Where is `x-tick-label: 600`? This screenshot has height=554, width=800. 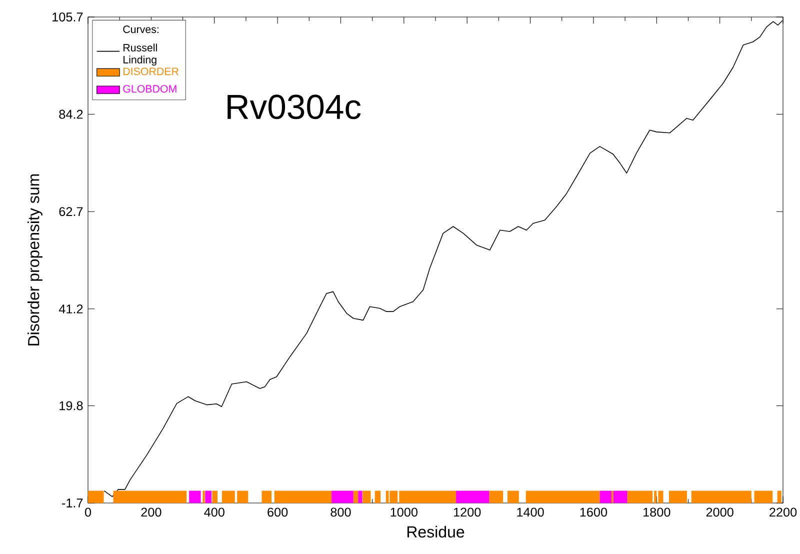 x-tick-label: 600 is located at coordinates (278, 512).